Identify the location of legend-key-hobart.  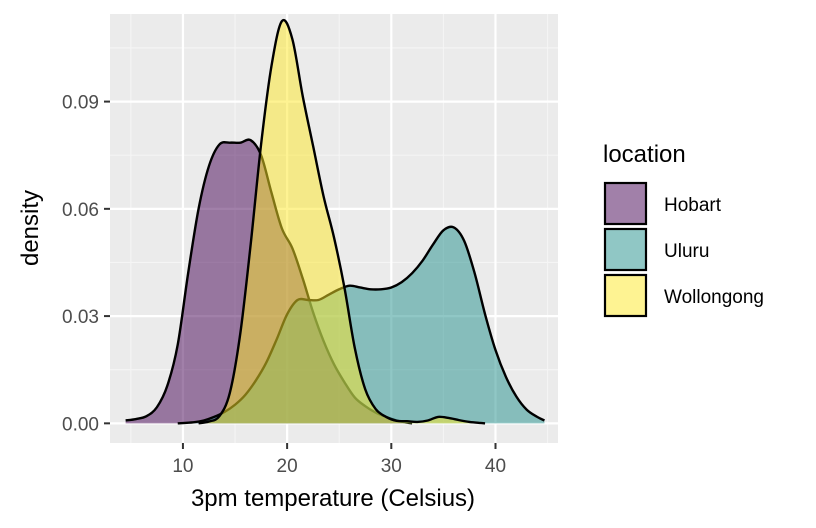
(625, 203).